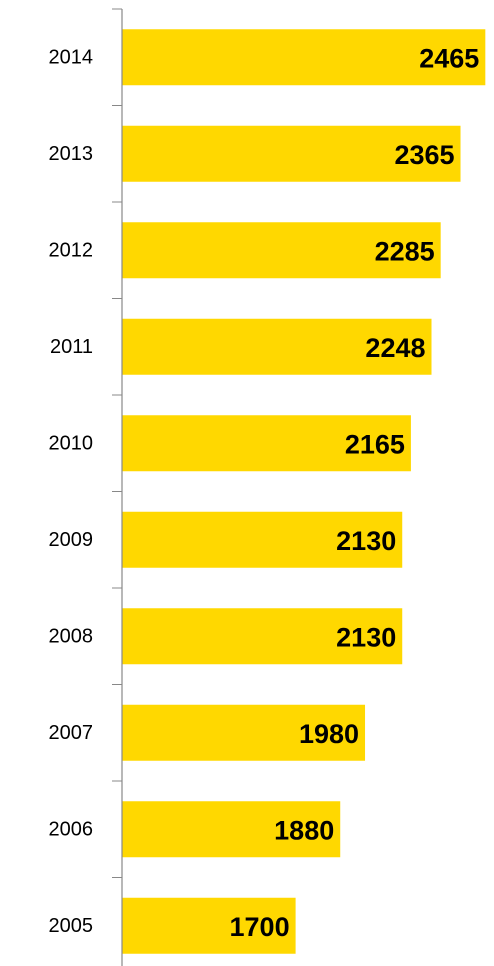 This screenshot has width=494, height=966. What do you see at coordinates (304, 830) in the screenshot?
I see `value-label: 1880` at bounding box center [304, 830].